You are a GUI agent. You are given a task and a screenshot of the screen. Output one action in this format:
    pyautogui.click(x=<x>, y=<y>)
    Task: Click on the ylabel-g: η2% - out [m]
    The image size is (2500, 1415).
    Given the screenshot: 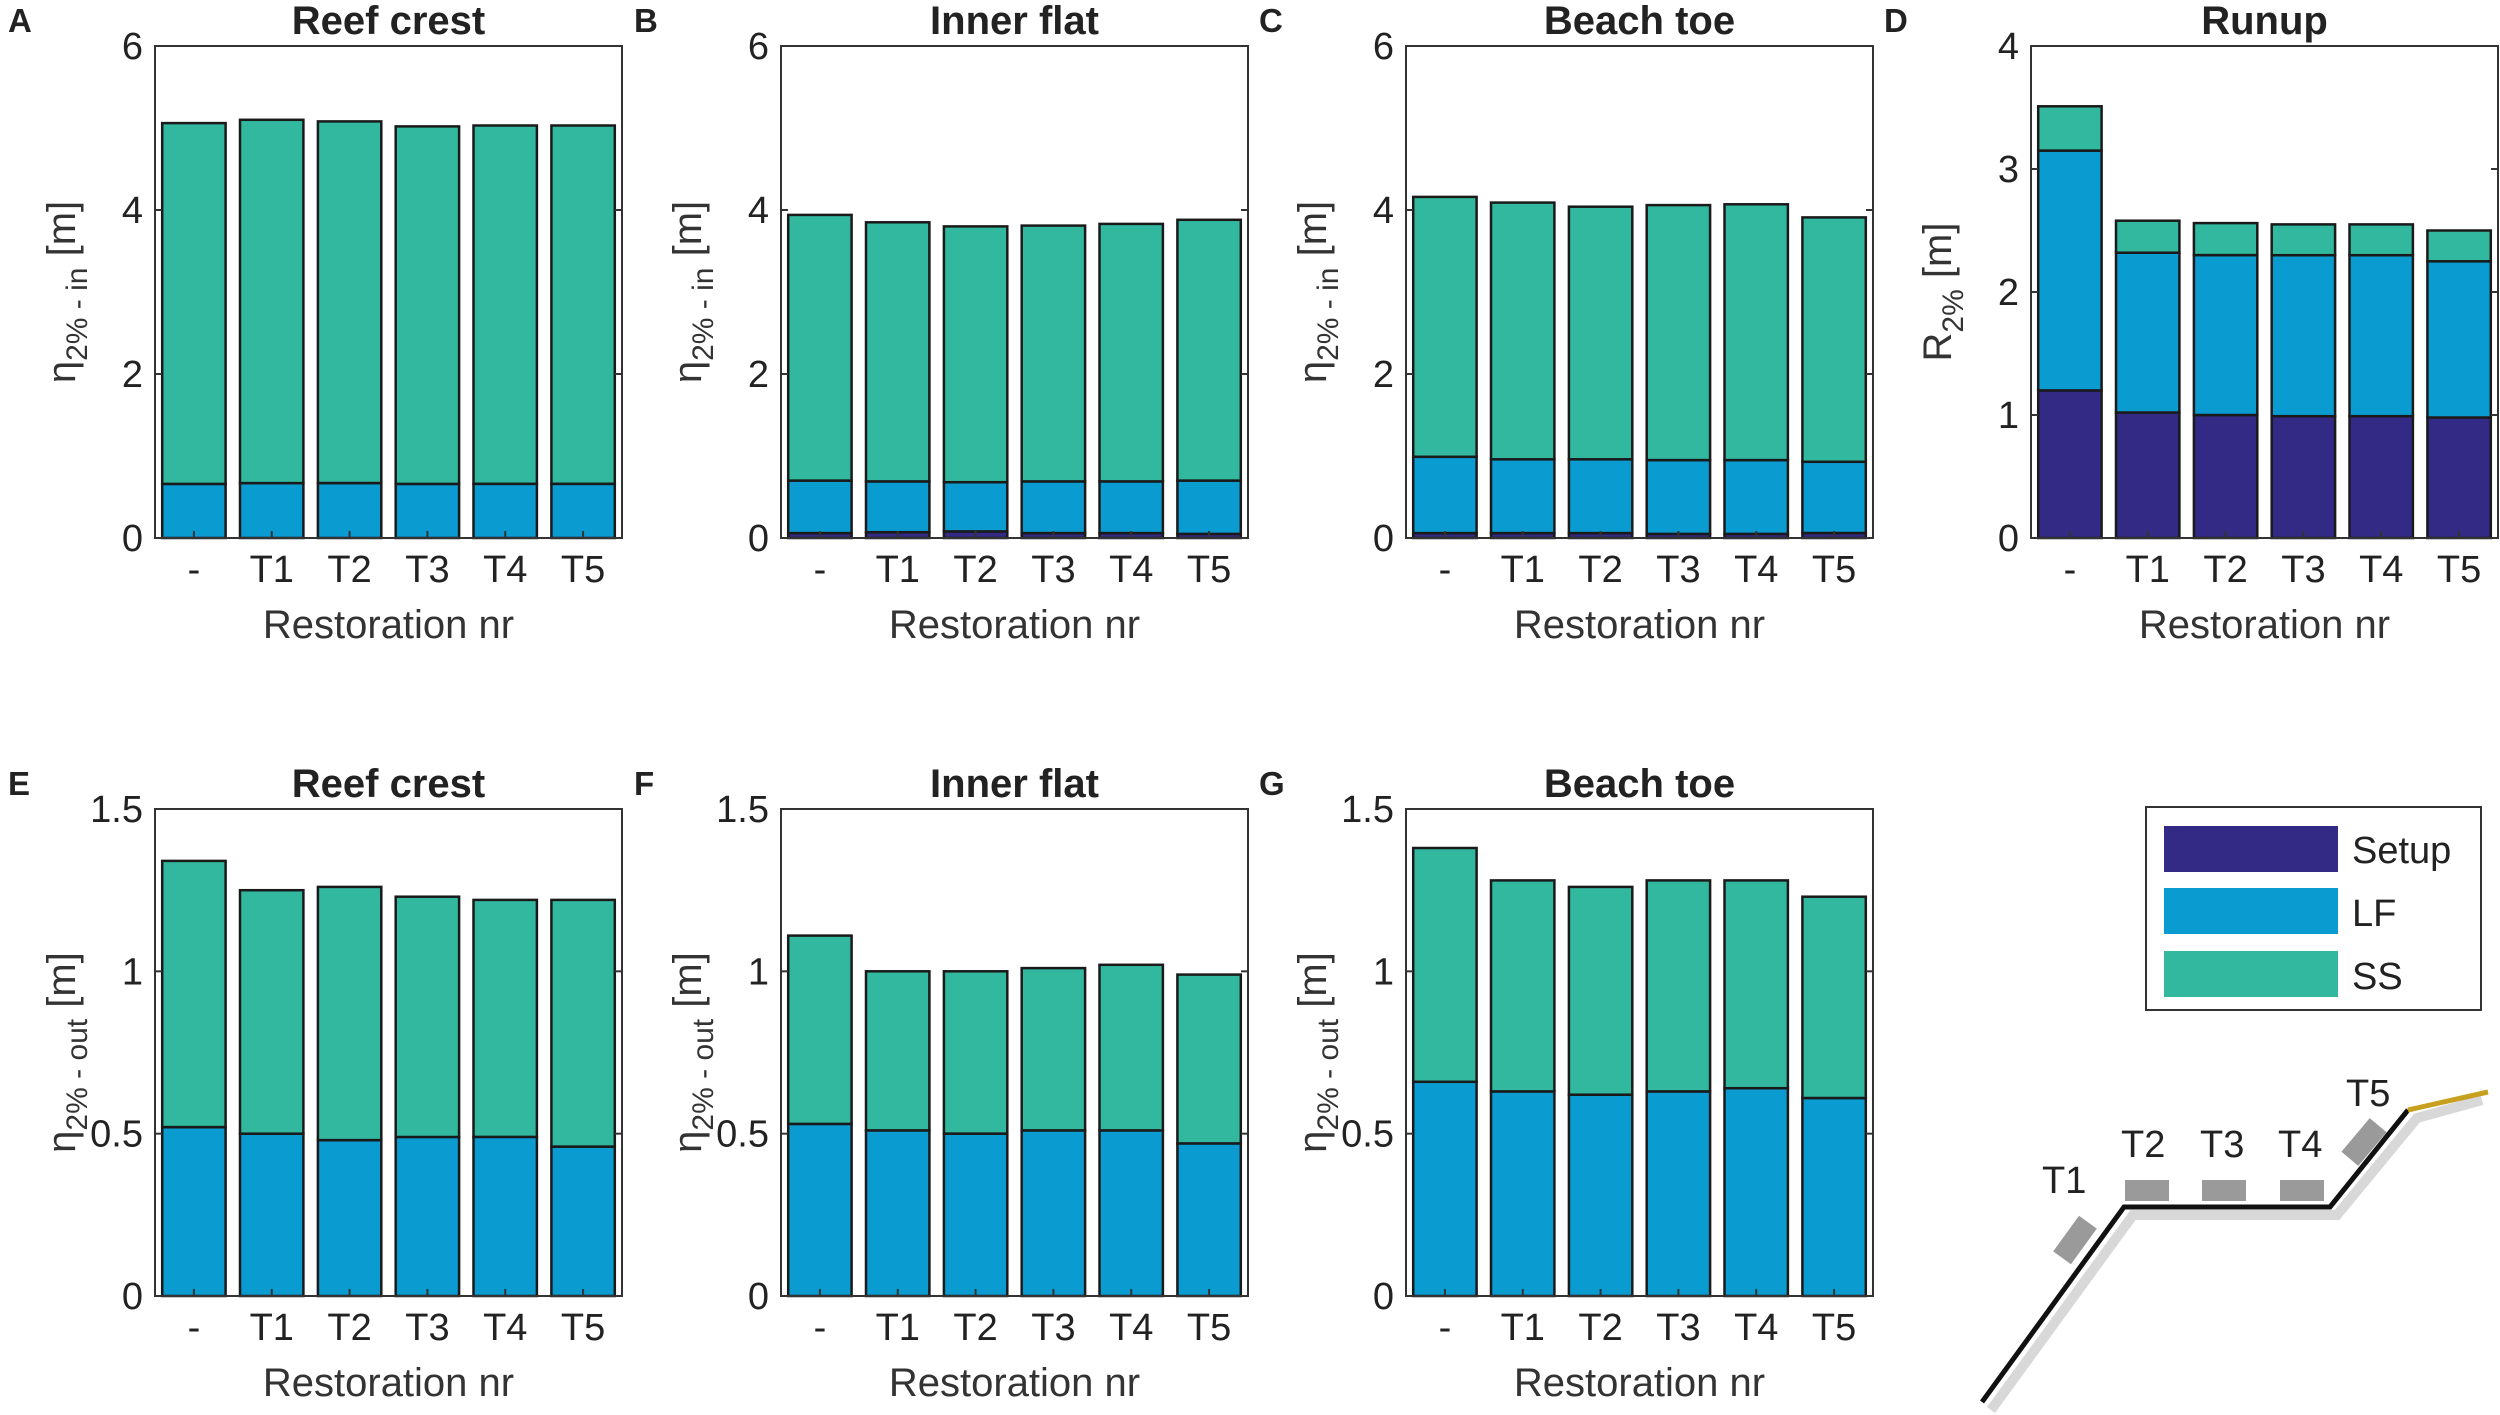 What is the action you would take?
    pyautogui.click(x=1318, y=1052)
    